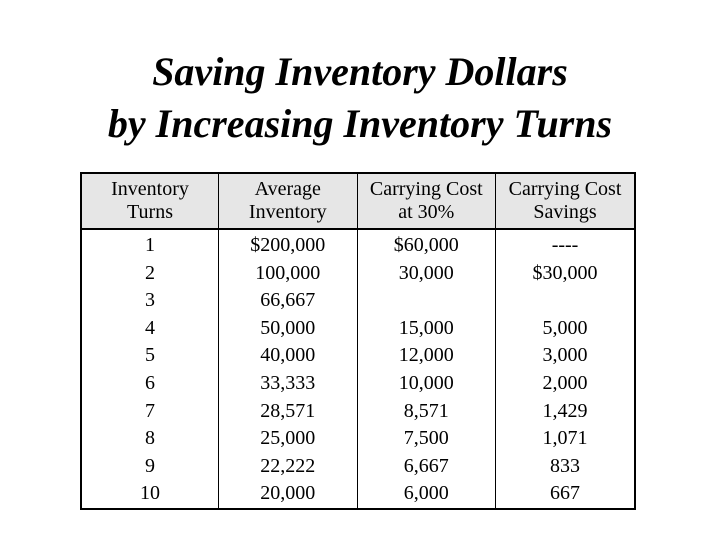 The image size is (720, 540). What do you see at coordinates (565, 301) in the screenshot?
I see `cell-savings` at bounding box center [565, 301].